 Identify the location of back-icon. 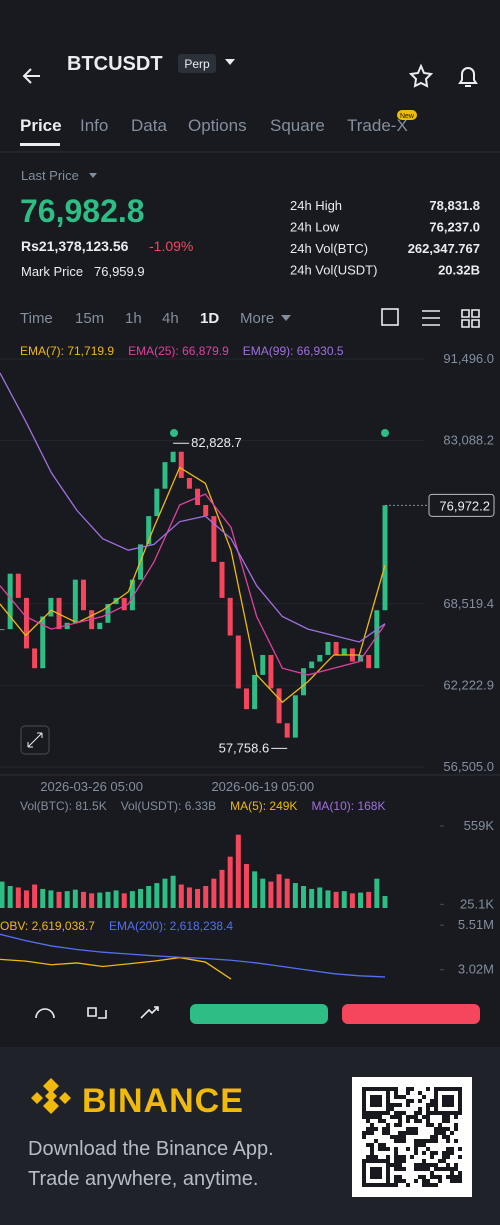
(31, 76).